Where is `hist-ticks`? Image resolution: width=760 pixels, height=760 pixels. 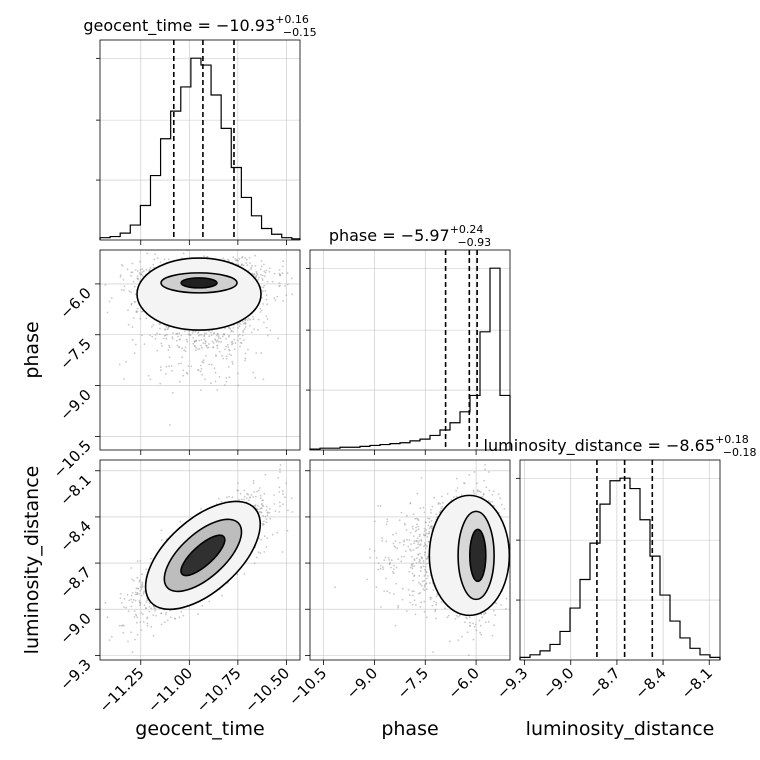
hist-ticks is located at coordinates (98, 119).